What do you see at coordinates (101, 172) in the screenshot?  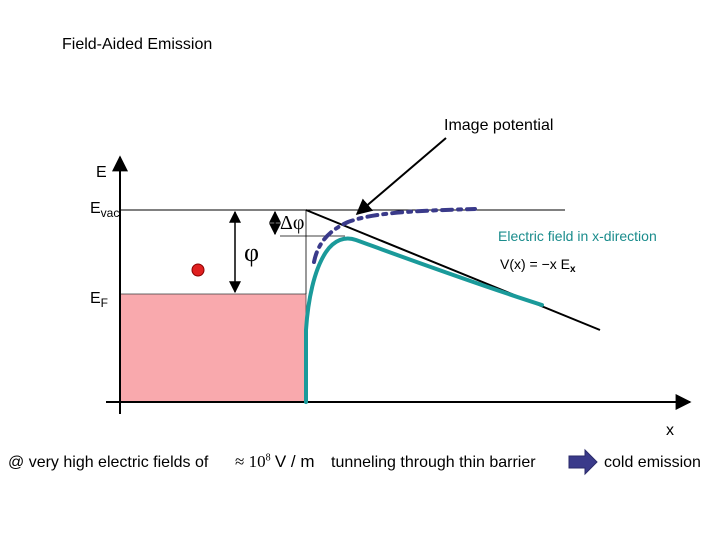 I see `energy-axis-label: E` at bounding box center [101, 172].